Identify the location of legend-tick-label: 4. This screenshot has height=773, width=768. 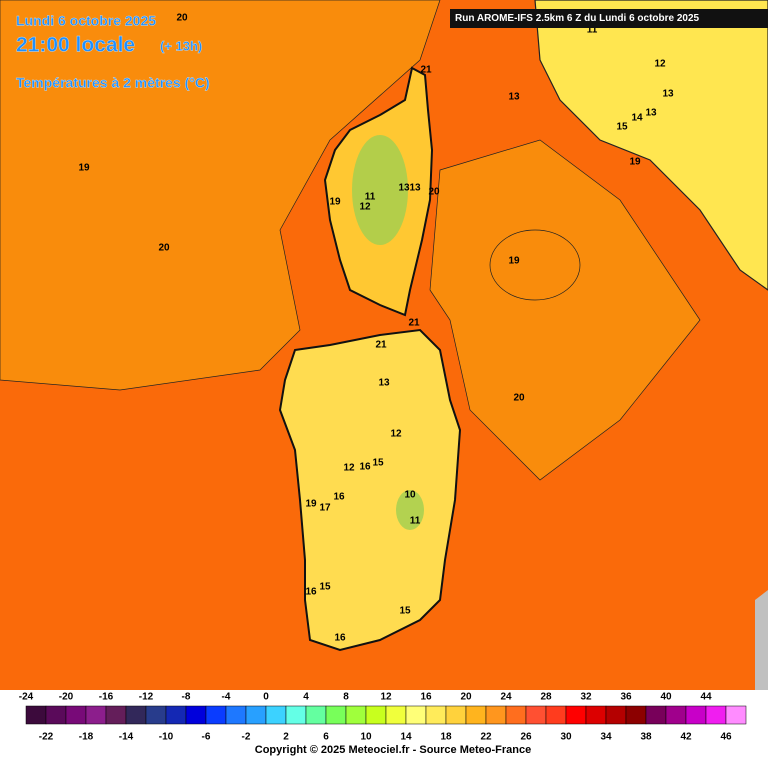
(306, 697).